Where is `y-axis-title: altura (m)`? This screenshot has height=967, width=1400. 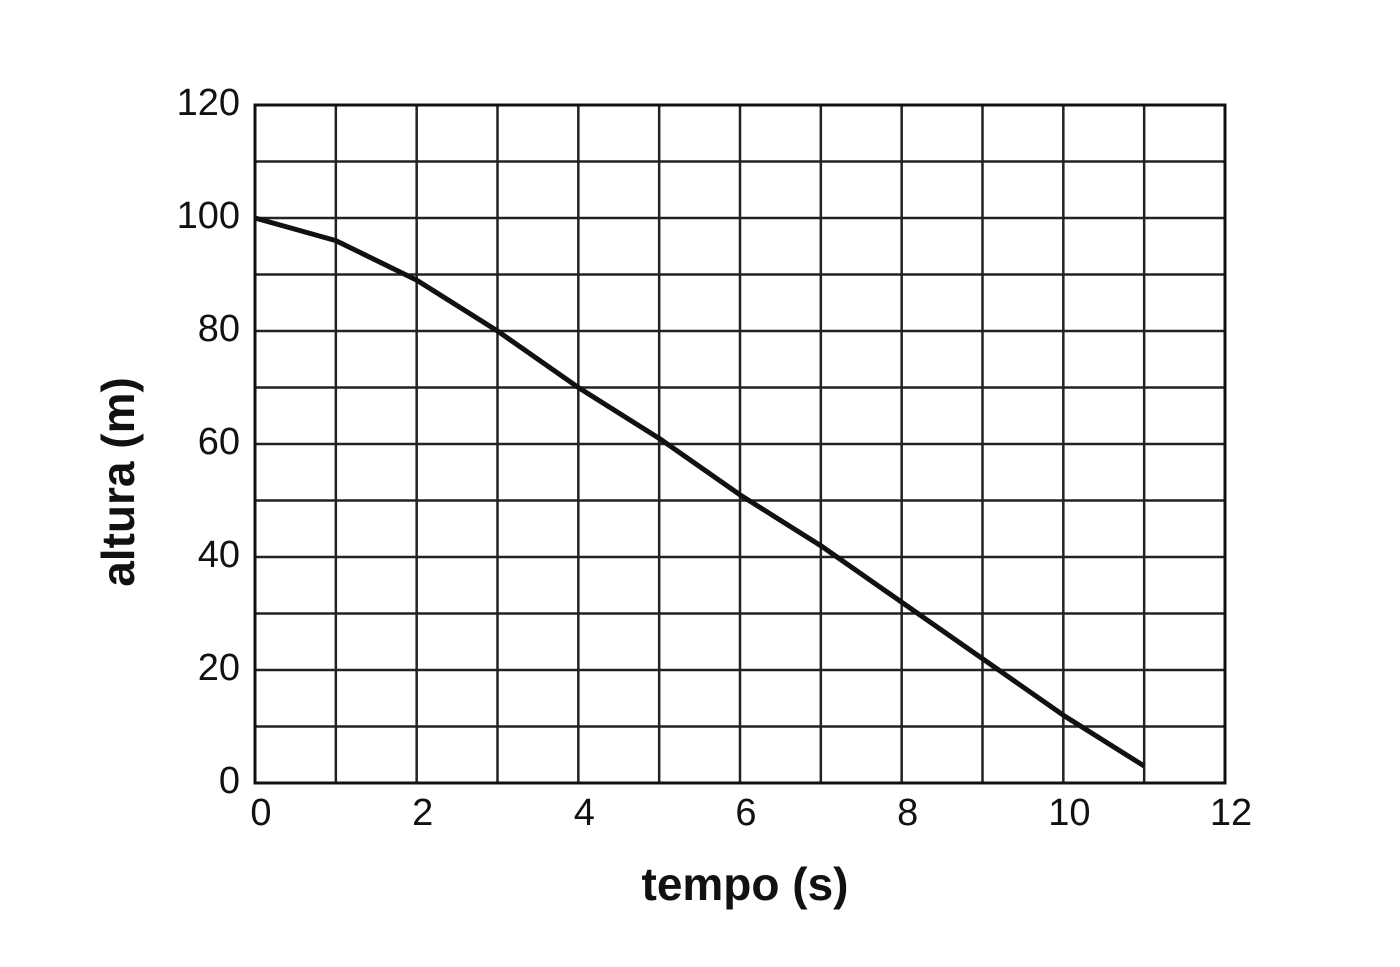
y-axis-title: altura (m) is located at coordinates (118, 482).